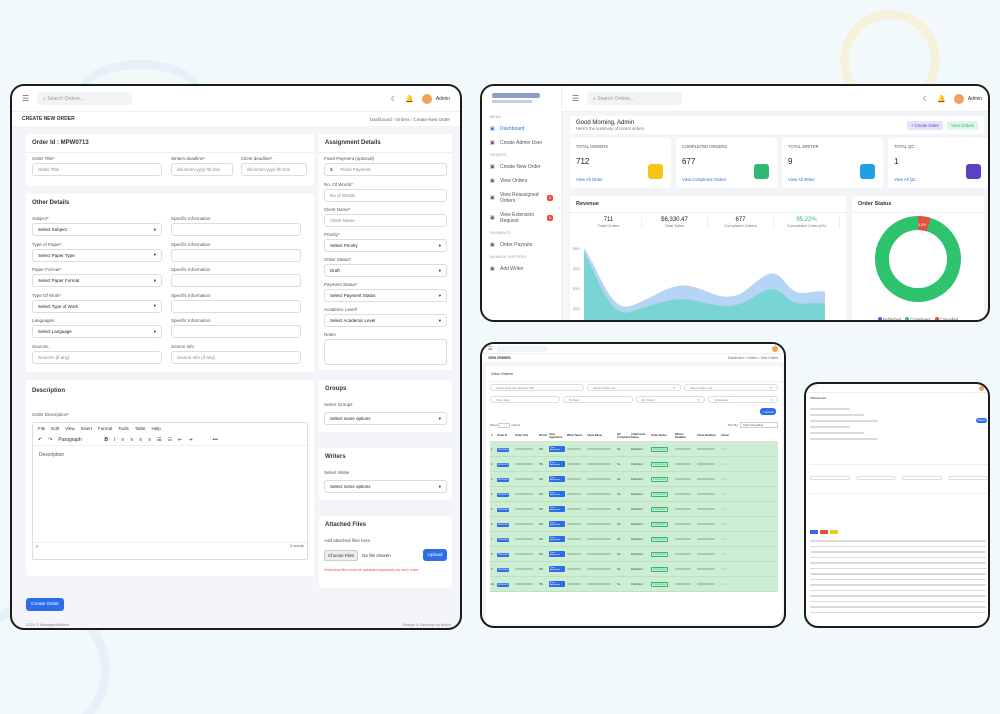 Image resolution: width=1000 pixels, height=714 pixels. I want to click on indent-icon: ⇥, so click(190, 439).